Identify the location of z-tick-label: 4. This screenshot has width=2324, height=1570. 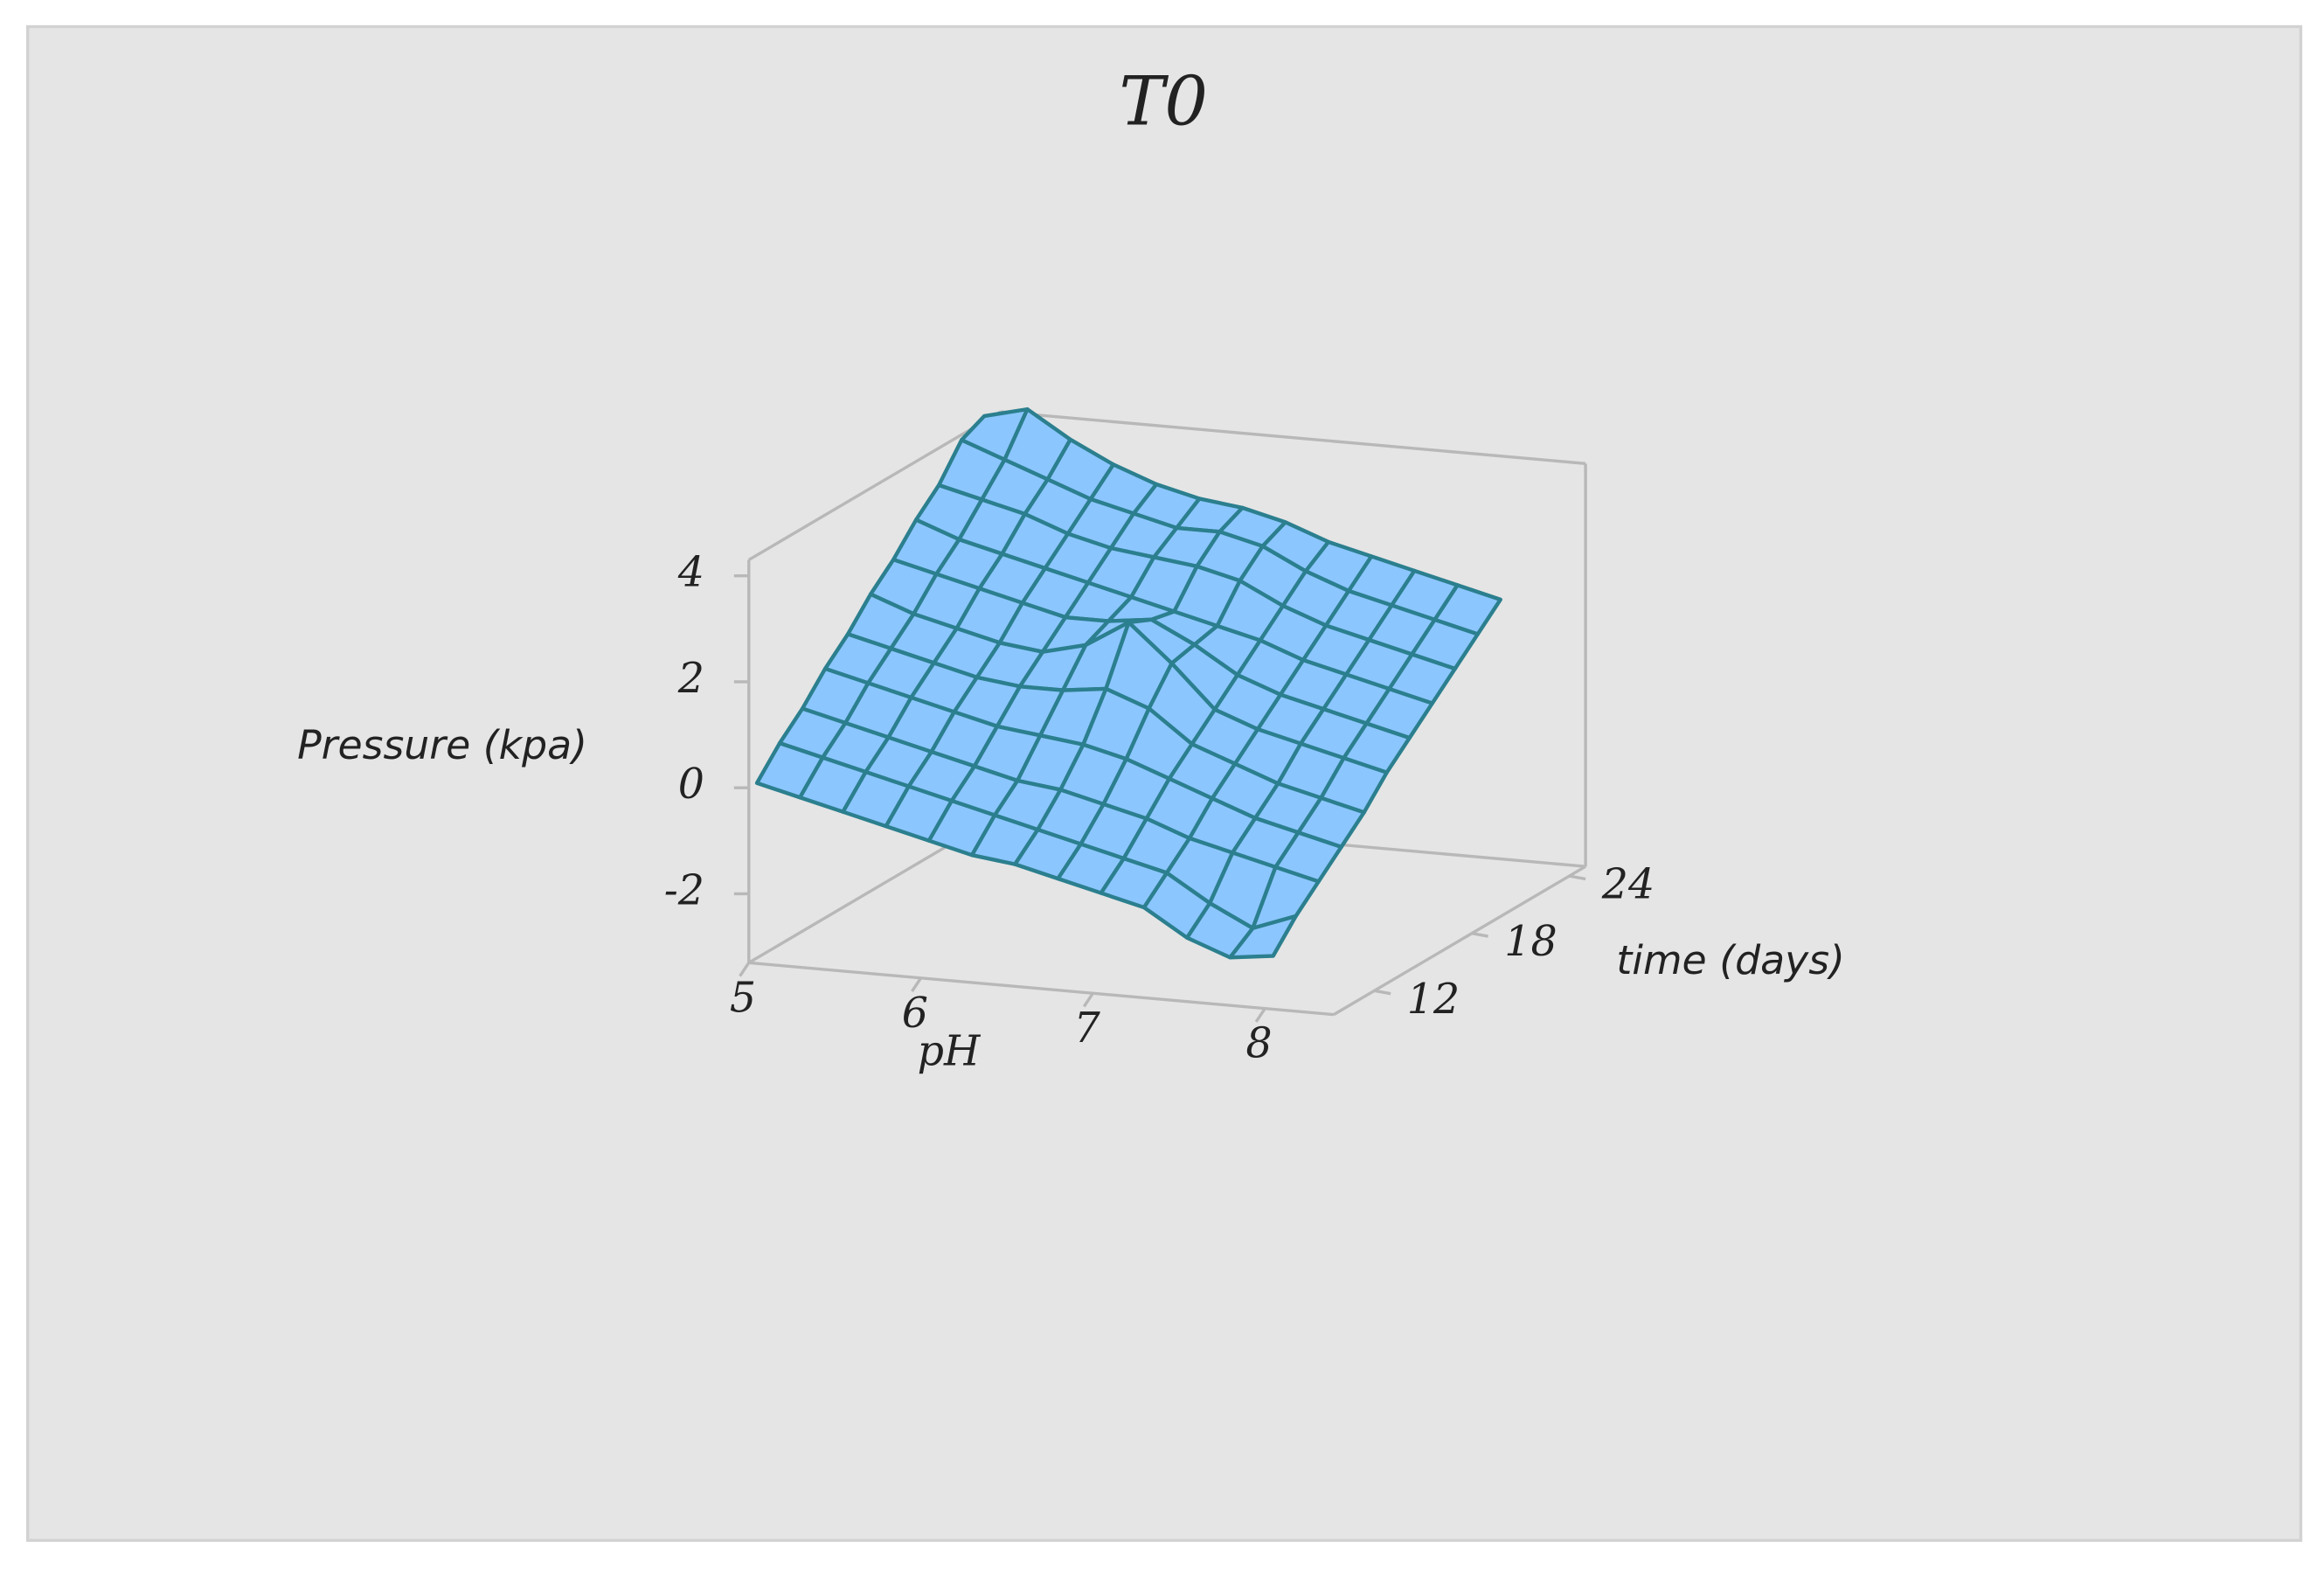
(690, 573).